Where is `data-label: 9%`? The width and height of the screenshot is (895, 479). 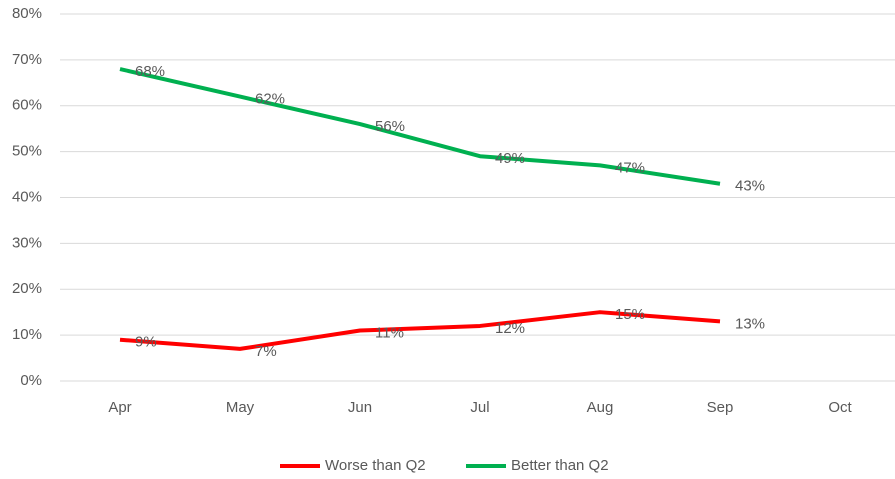
data-label: 9% is located at coordinates (146, 342).